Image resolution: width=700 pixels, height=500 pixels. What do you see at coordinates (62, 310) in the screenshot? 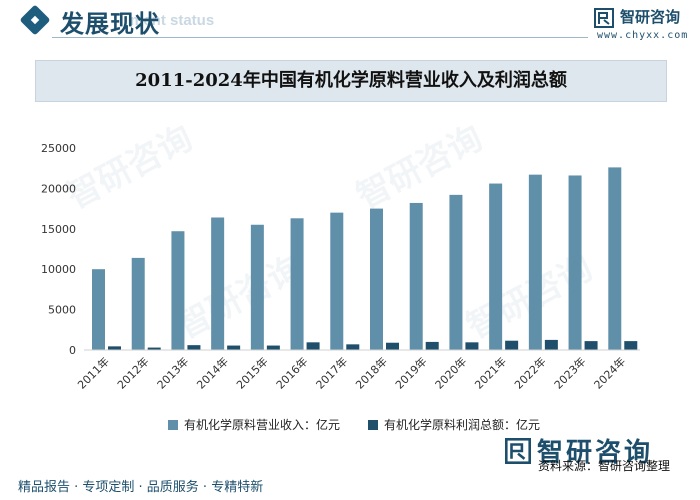
I see `y-tick-label: 5000` at bounding box center [62, 310].